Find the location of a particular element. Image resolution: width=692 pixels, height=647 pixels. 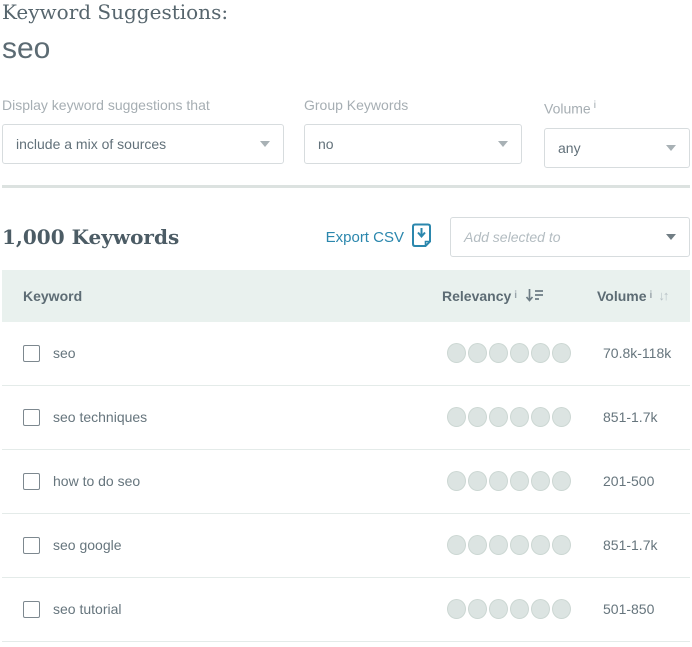

volume-range: 201-500 is located at coordinates (629, 481).